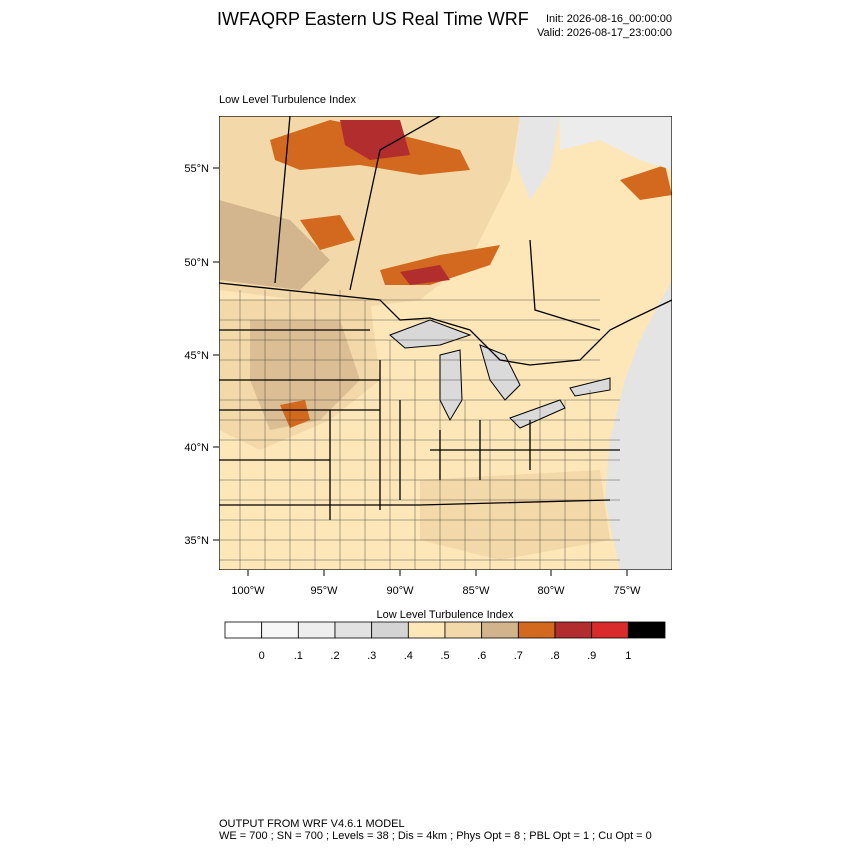 The height and width of the screenshot is (850, 850). Describe the element at coordinates (196, 263) in the screenshot. I see `lat-label: 50°N` at that location.